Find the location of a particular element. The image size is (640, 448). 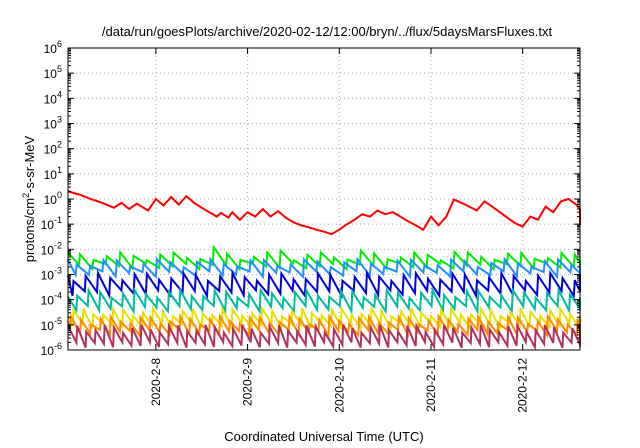

y-tick-label: 10¹ is located at coordinates (53, 173).